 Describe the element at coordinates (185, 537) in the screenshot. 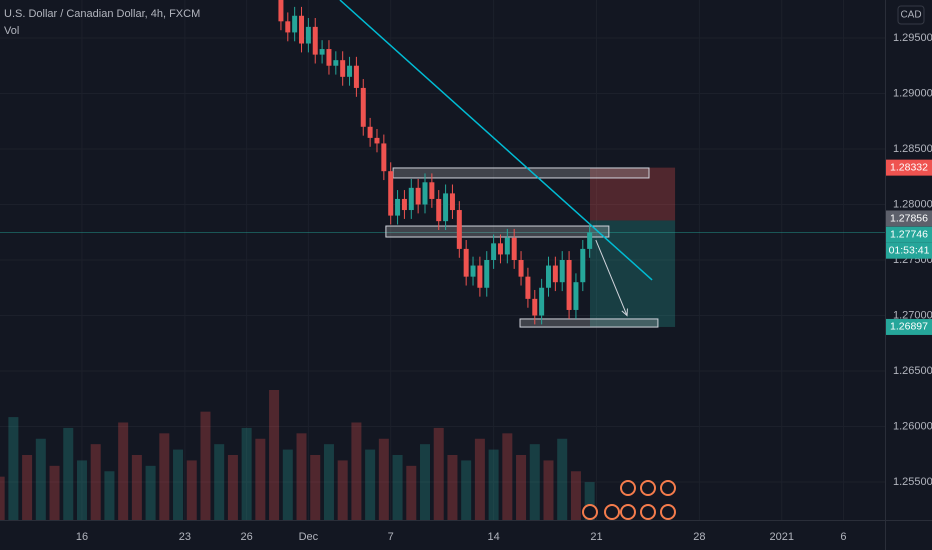

I see `x-tick-label: 23` at that location.